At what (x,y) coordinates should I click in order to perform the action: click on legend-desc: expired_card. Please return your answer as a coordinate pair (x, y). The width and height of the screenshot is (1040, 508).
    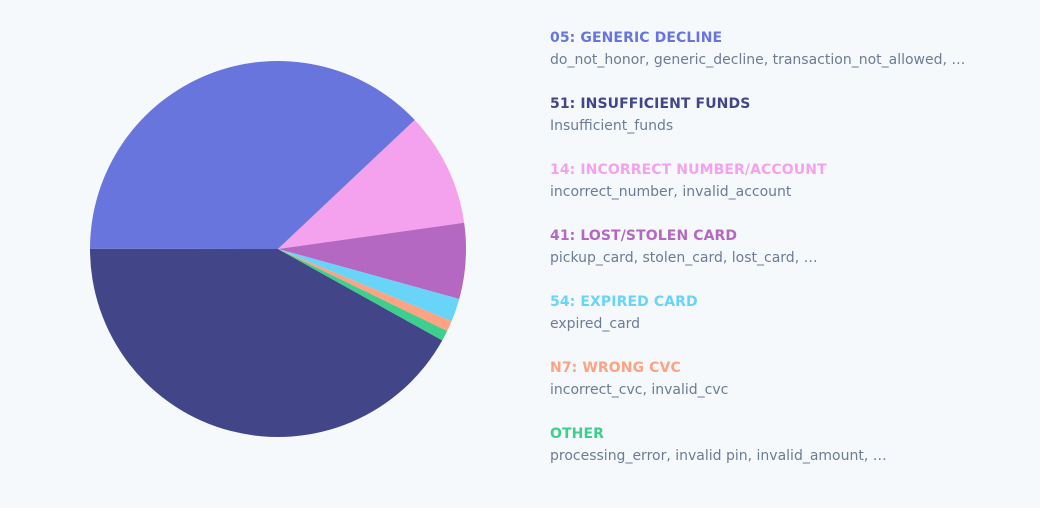
    Looking at the image, I should click on (595, 324).